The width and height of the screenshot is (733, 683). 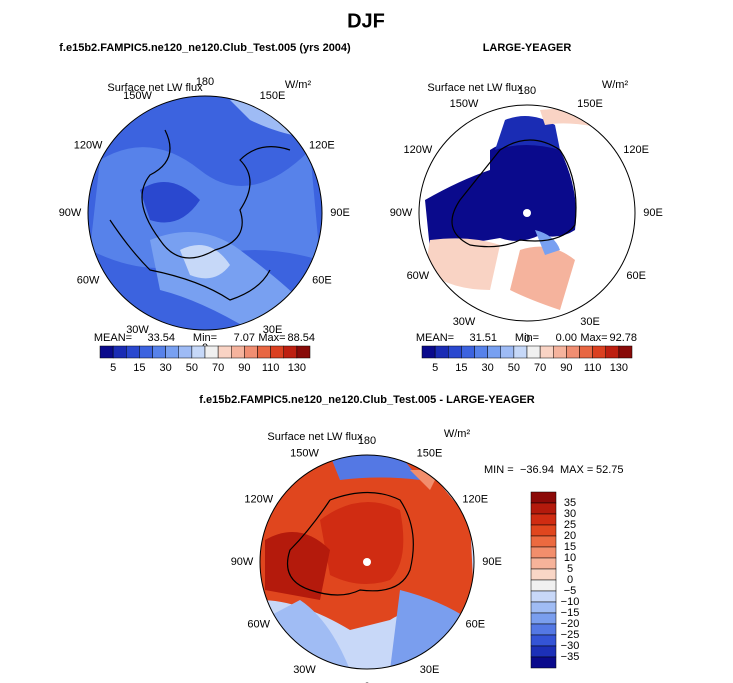 What do you see at coordinates (570, 646) in the screenshot?
I see `colorbar-label: −30` at bounding box center [570, 646].